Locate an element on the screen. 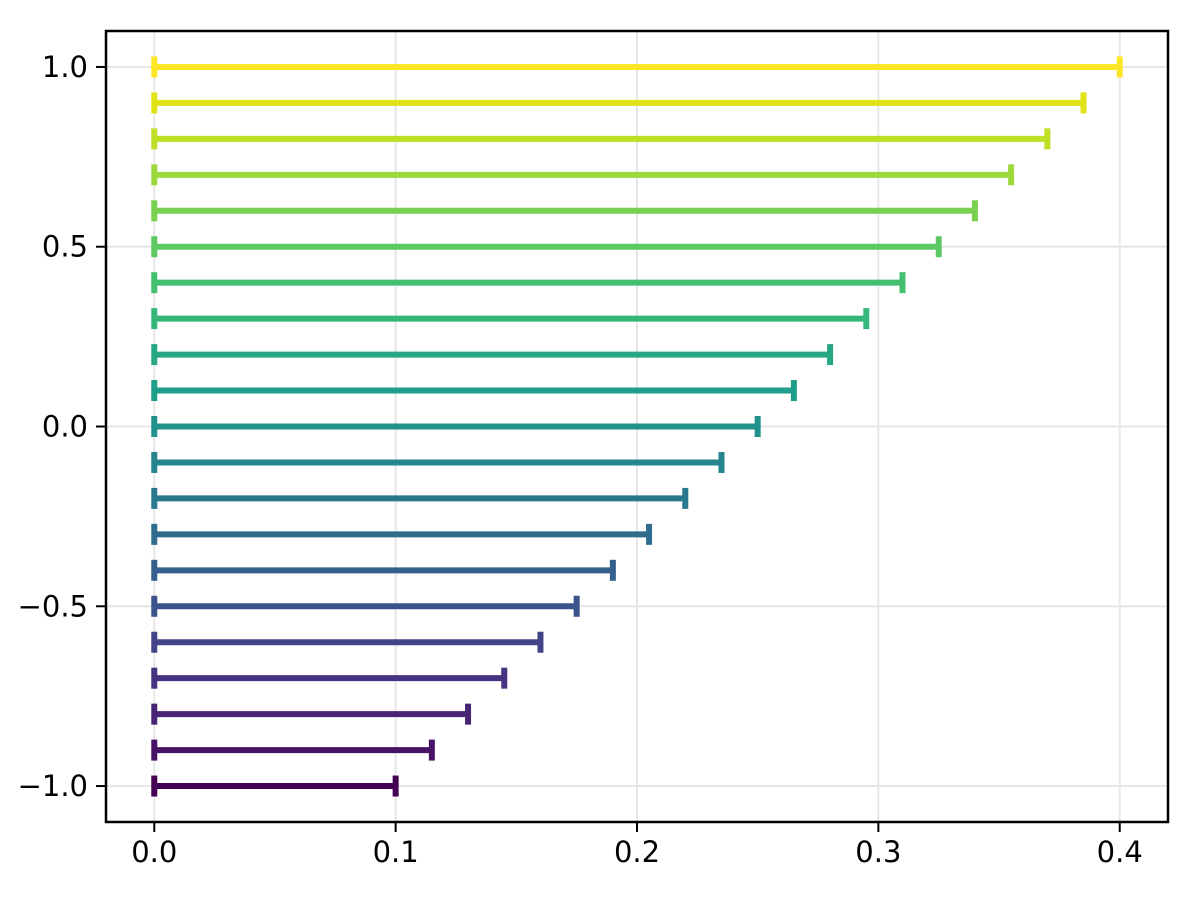 The width and height of the screenshot is (1200, 900). y-tick-label: 0.5 is located at coordinates (65, 247).